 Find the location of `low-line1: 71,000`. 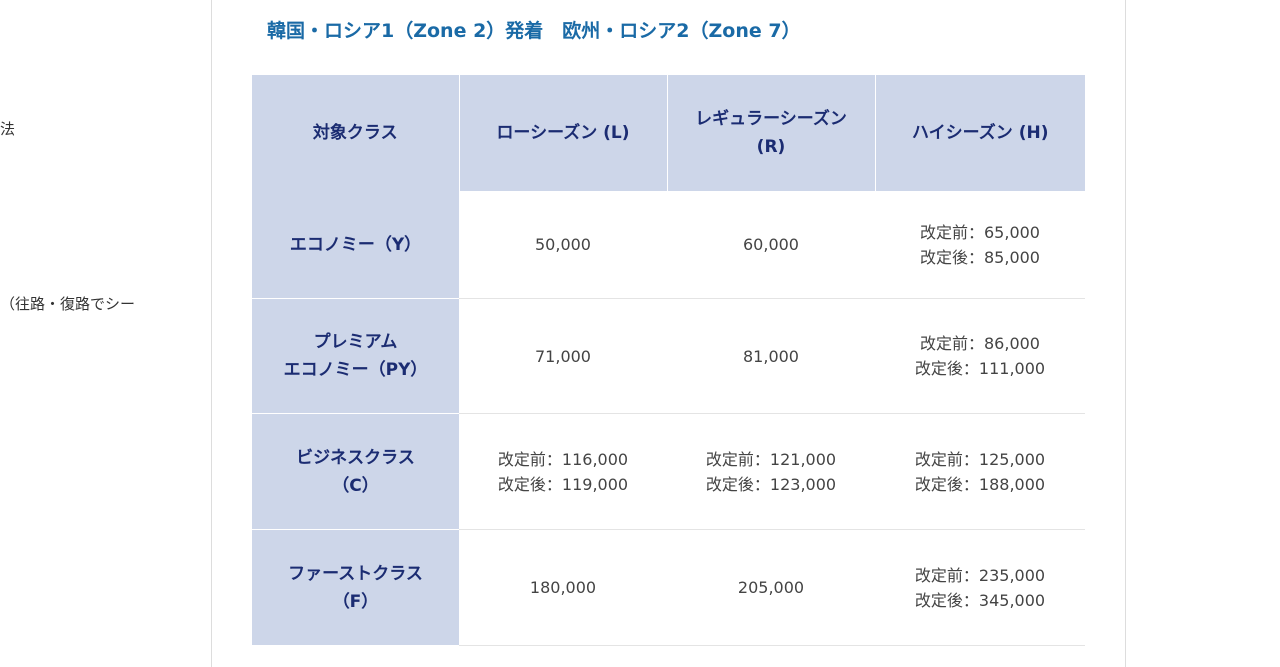

low-line1: 71,000 is located at coordinates (563, 356).